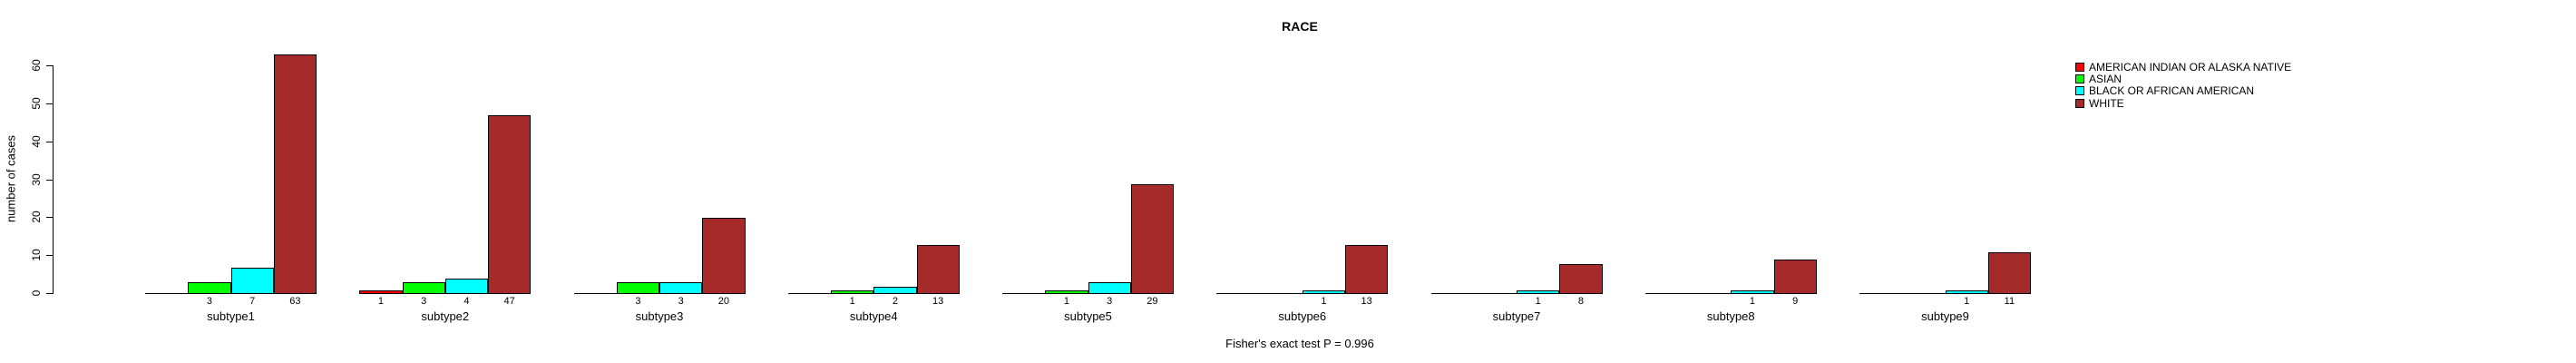 This screenshot has width=2576, height=363. I want to click on y-tick-label: 10, so click(36, 255).